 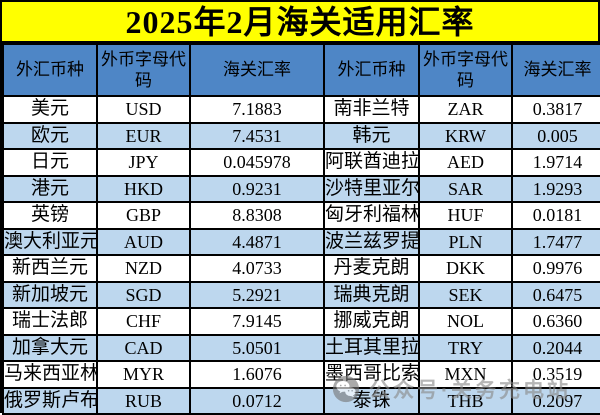 What do you see at coordinates (465, 374) in the screenshot?
I see `currency-code-cell-right: MXN` at bounding box center [465, 374].